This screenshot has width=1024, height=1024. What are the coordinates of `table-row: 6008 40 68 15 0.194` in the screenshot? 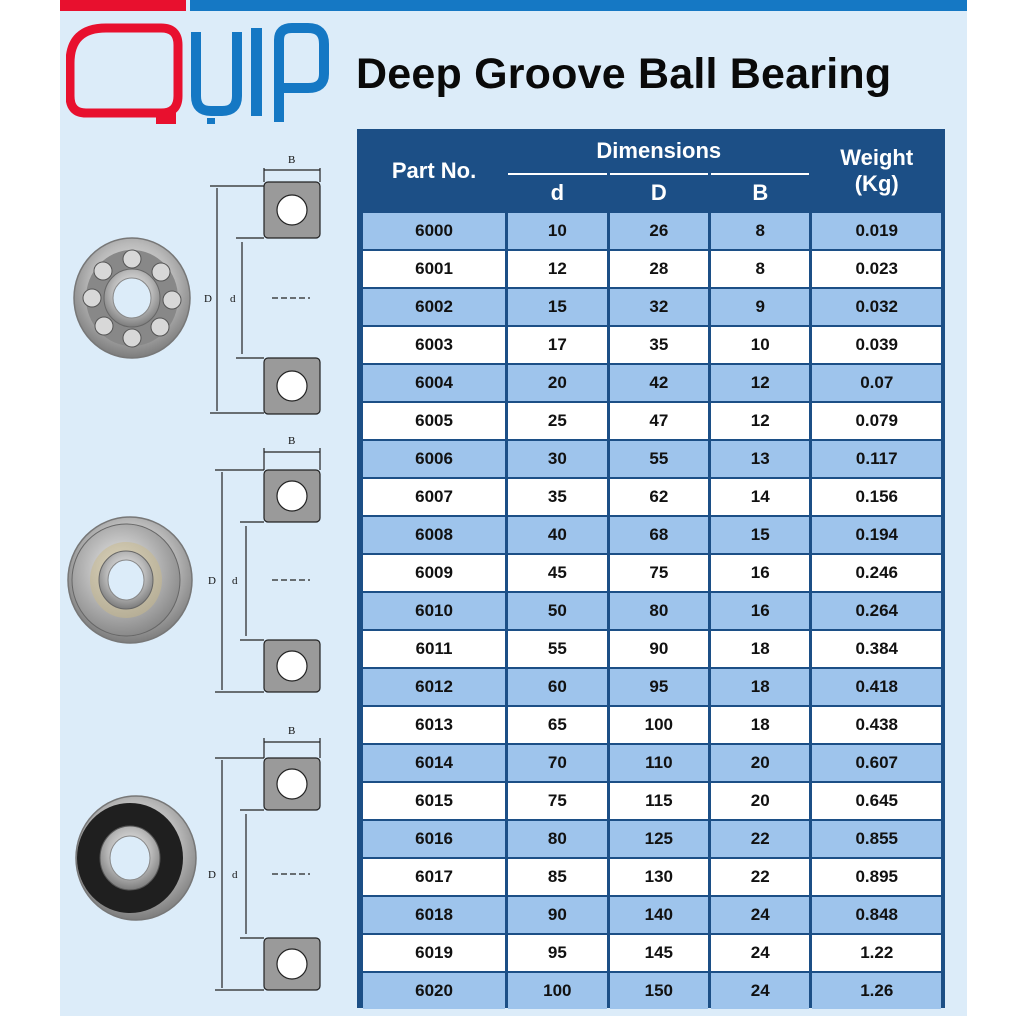 It's located at (652, 535).